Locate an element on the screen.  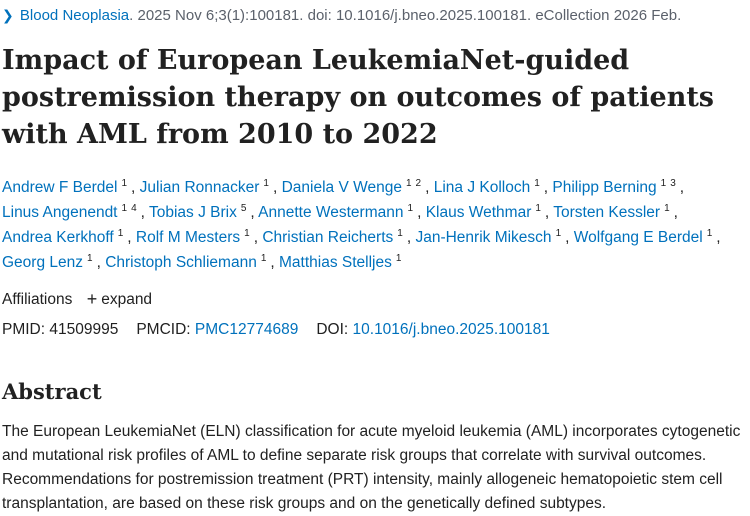
plus-icon: + is located at coordinates (92, 299).